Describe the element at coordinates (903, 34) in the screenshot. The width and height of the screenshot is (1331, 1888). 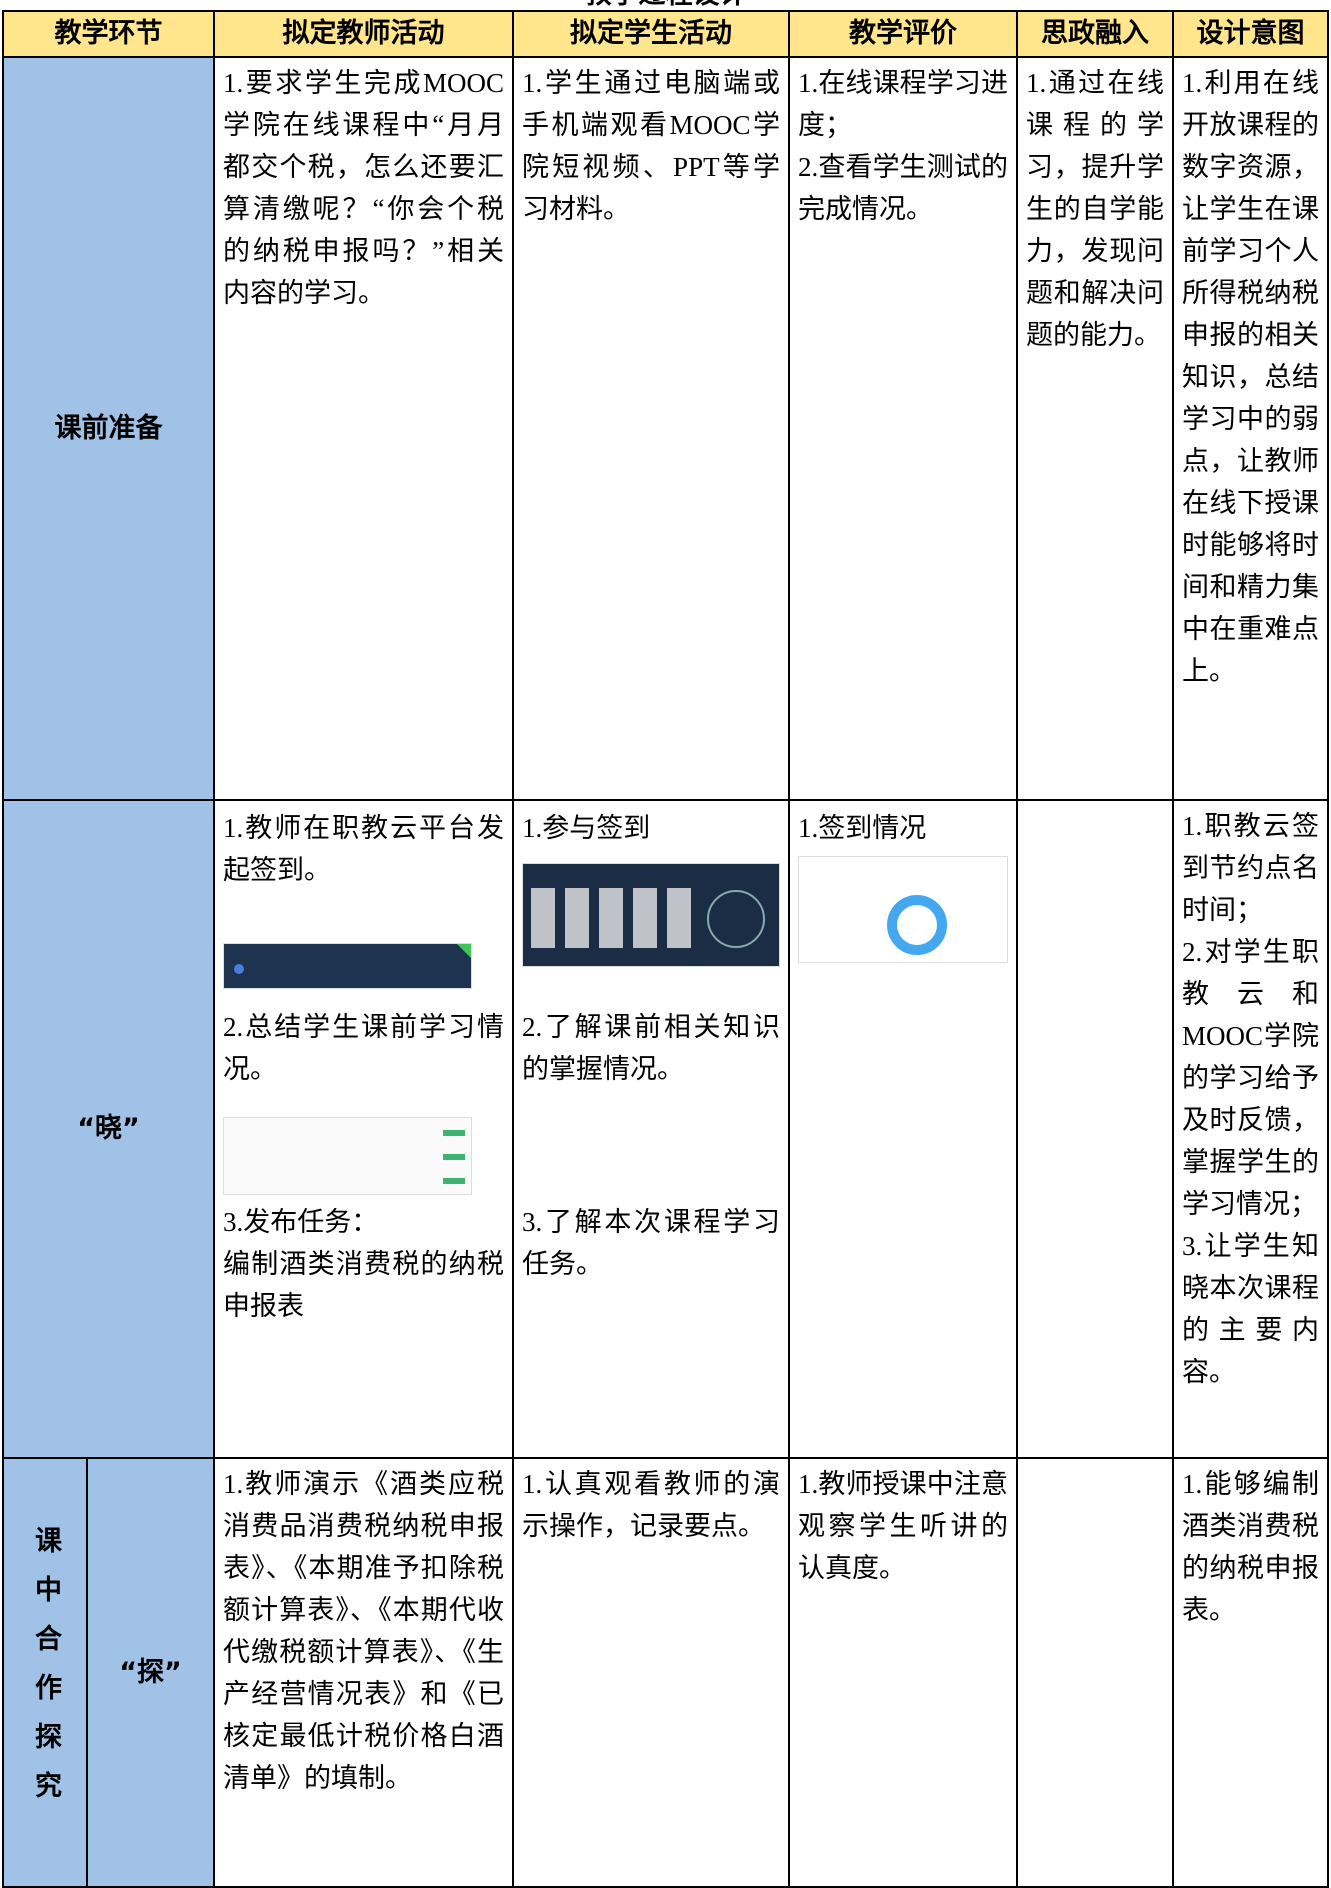
I see `header-cell: 教学评价` at that location.